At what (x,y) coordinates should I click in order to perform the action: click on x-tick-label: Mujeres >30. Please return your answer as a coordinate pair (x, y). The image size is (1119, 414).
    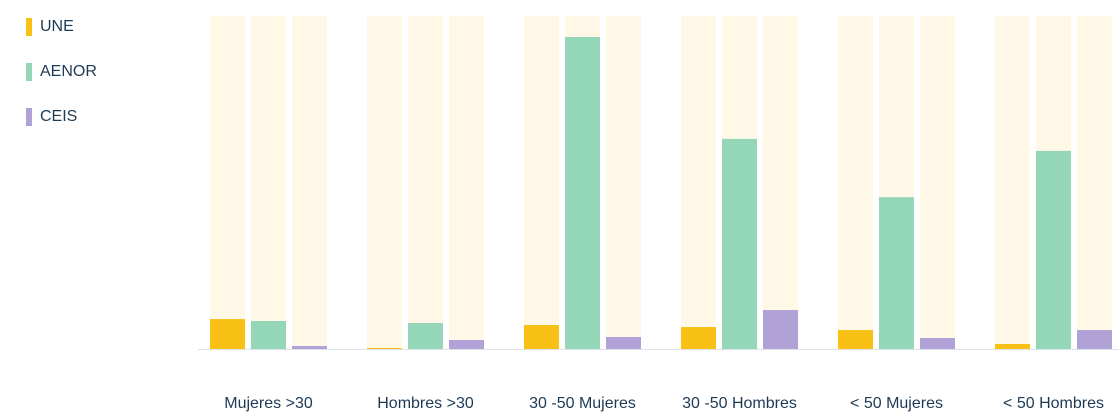
    Looking at the image, I should click on (268, 403).